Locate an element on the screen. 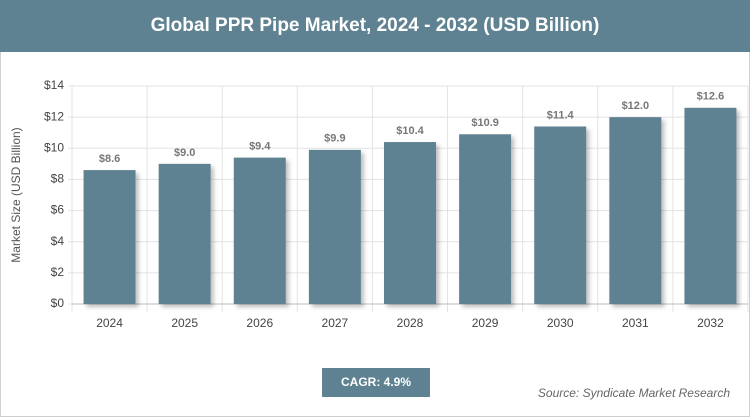  y-tick-label: $6 is located at coordinates (58, 210).